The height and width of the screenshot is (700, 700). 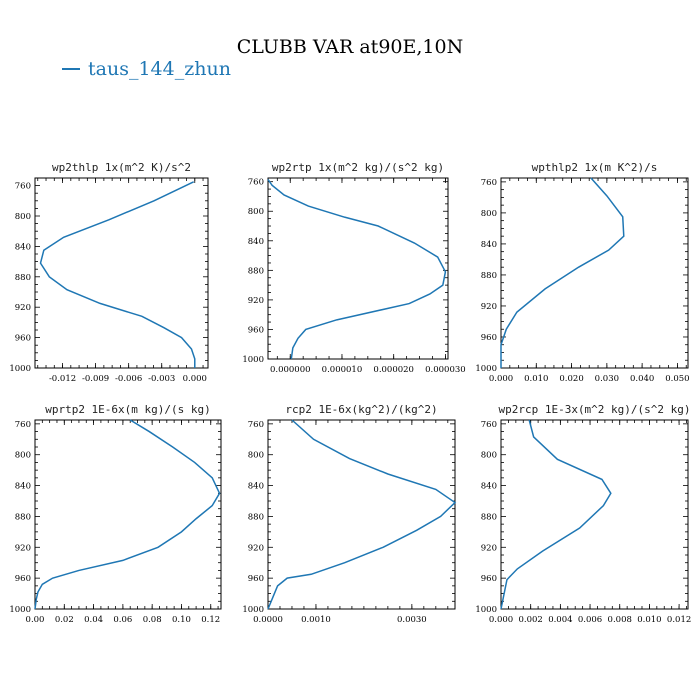 What do you see at coordinates (64, 620) in the screenshot?
I see `x-tick-label: 0.02` at bounding box center [64, 620].